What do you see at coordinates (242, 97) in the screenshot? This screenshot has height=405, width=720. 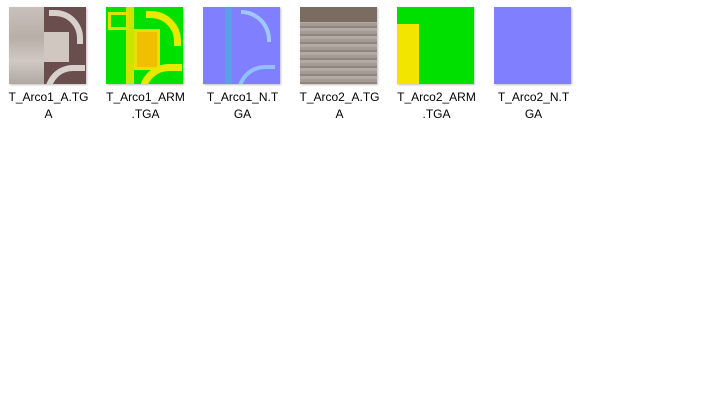 I see `file-name-line1: T_Arco1_N.T` at bounding box center [242, 97].